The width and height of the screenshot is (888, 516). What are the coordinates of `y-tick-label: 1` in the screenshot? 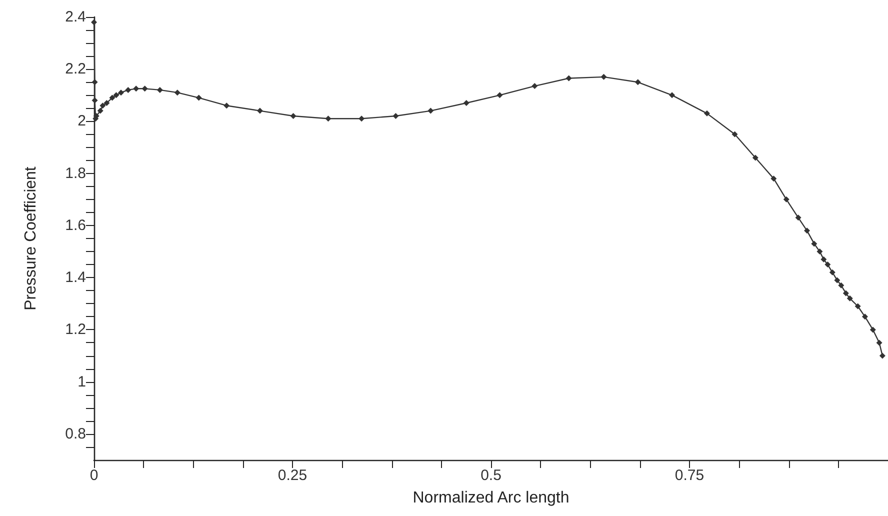 It's located at (82, 381).